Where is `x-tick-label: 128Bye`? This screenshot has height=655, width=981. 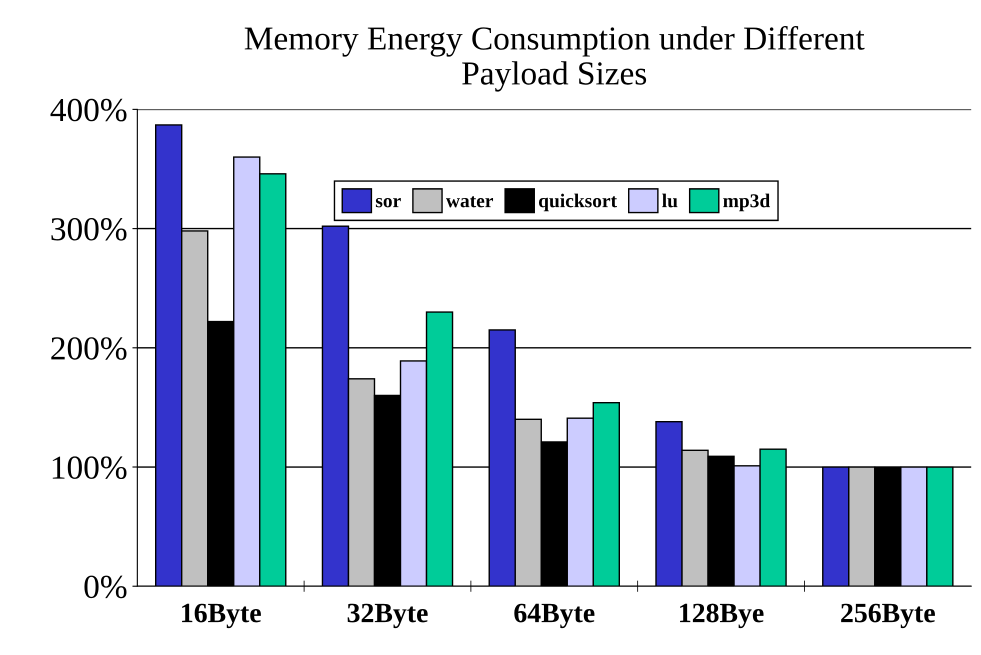 x-tick-label: 128Bye is located at coordinates (722, 616).